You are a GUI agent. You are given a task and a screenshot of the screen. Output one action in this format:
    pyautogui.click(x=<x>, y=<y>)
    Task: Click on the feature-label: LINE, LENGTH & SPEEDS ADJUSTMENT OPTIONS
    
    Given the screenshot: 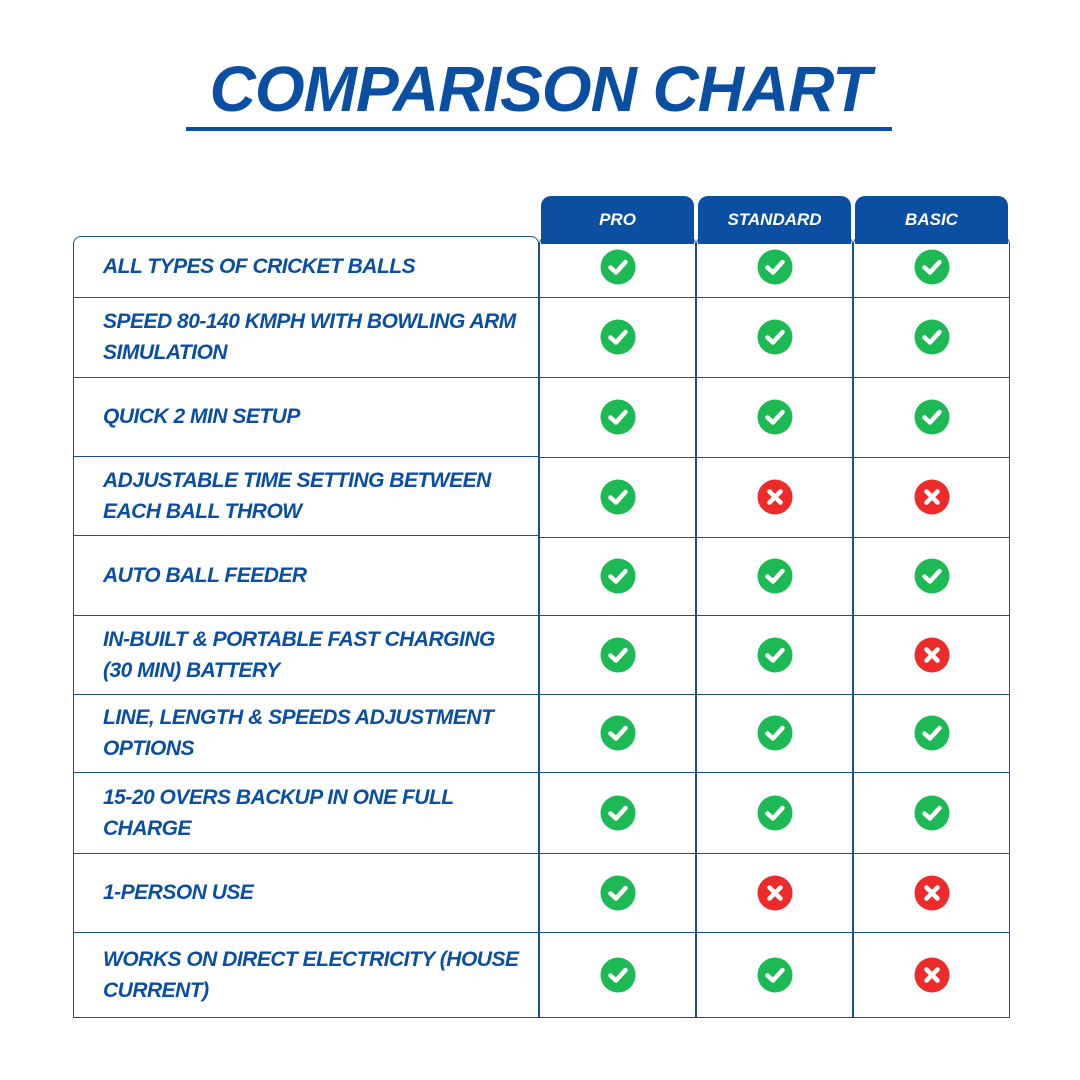 What is the action you would take?
    pyautogui.click(x=298, y=733)
    